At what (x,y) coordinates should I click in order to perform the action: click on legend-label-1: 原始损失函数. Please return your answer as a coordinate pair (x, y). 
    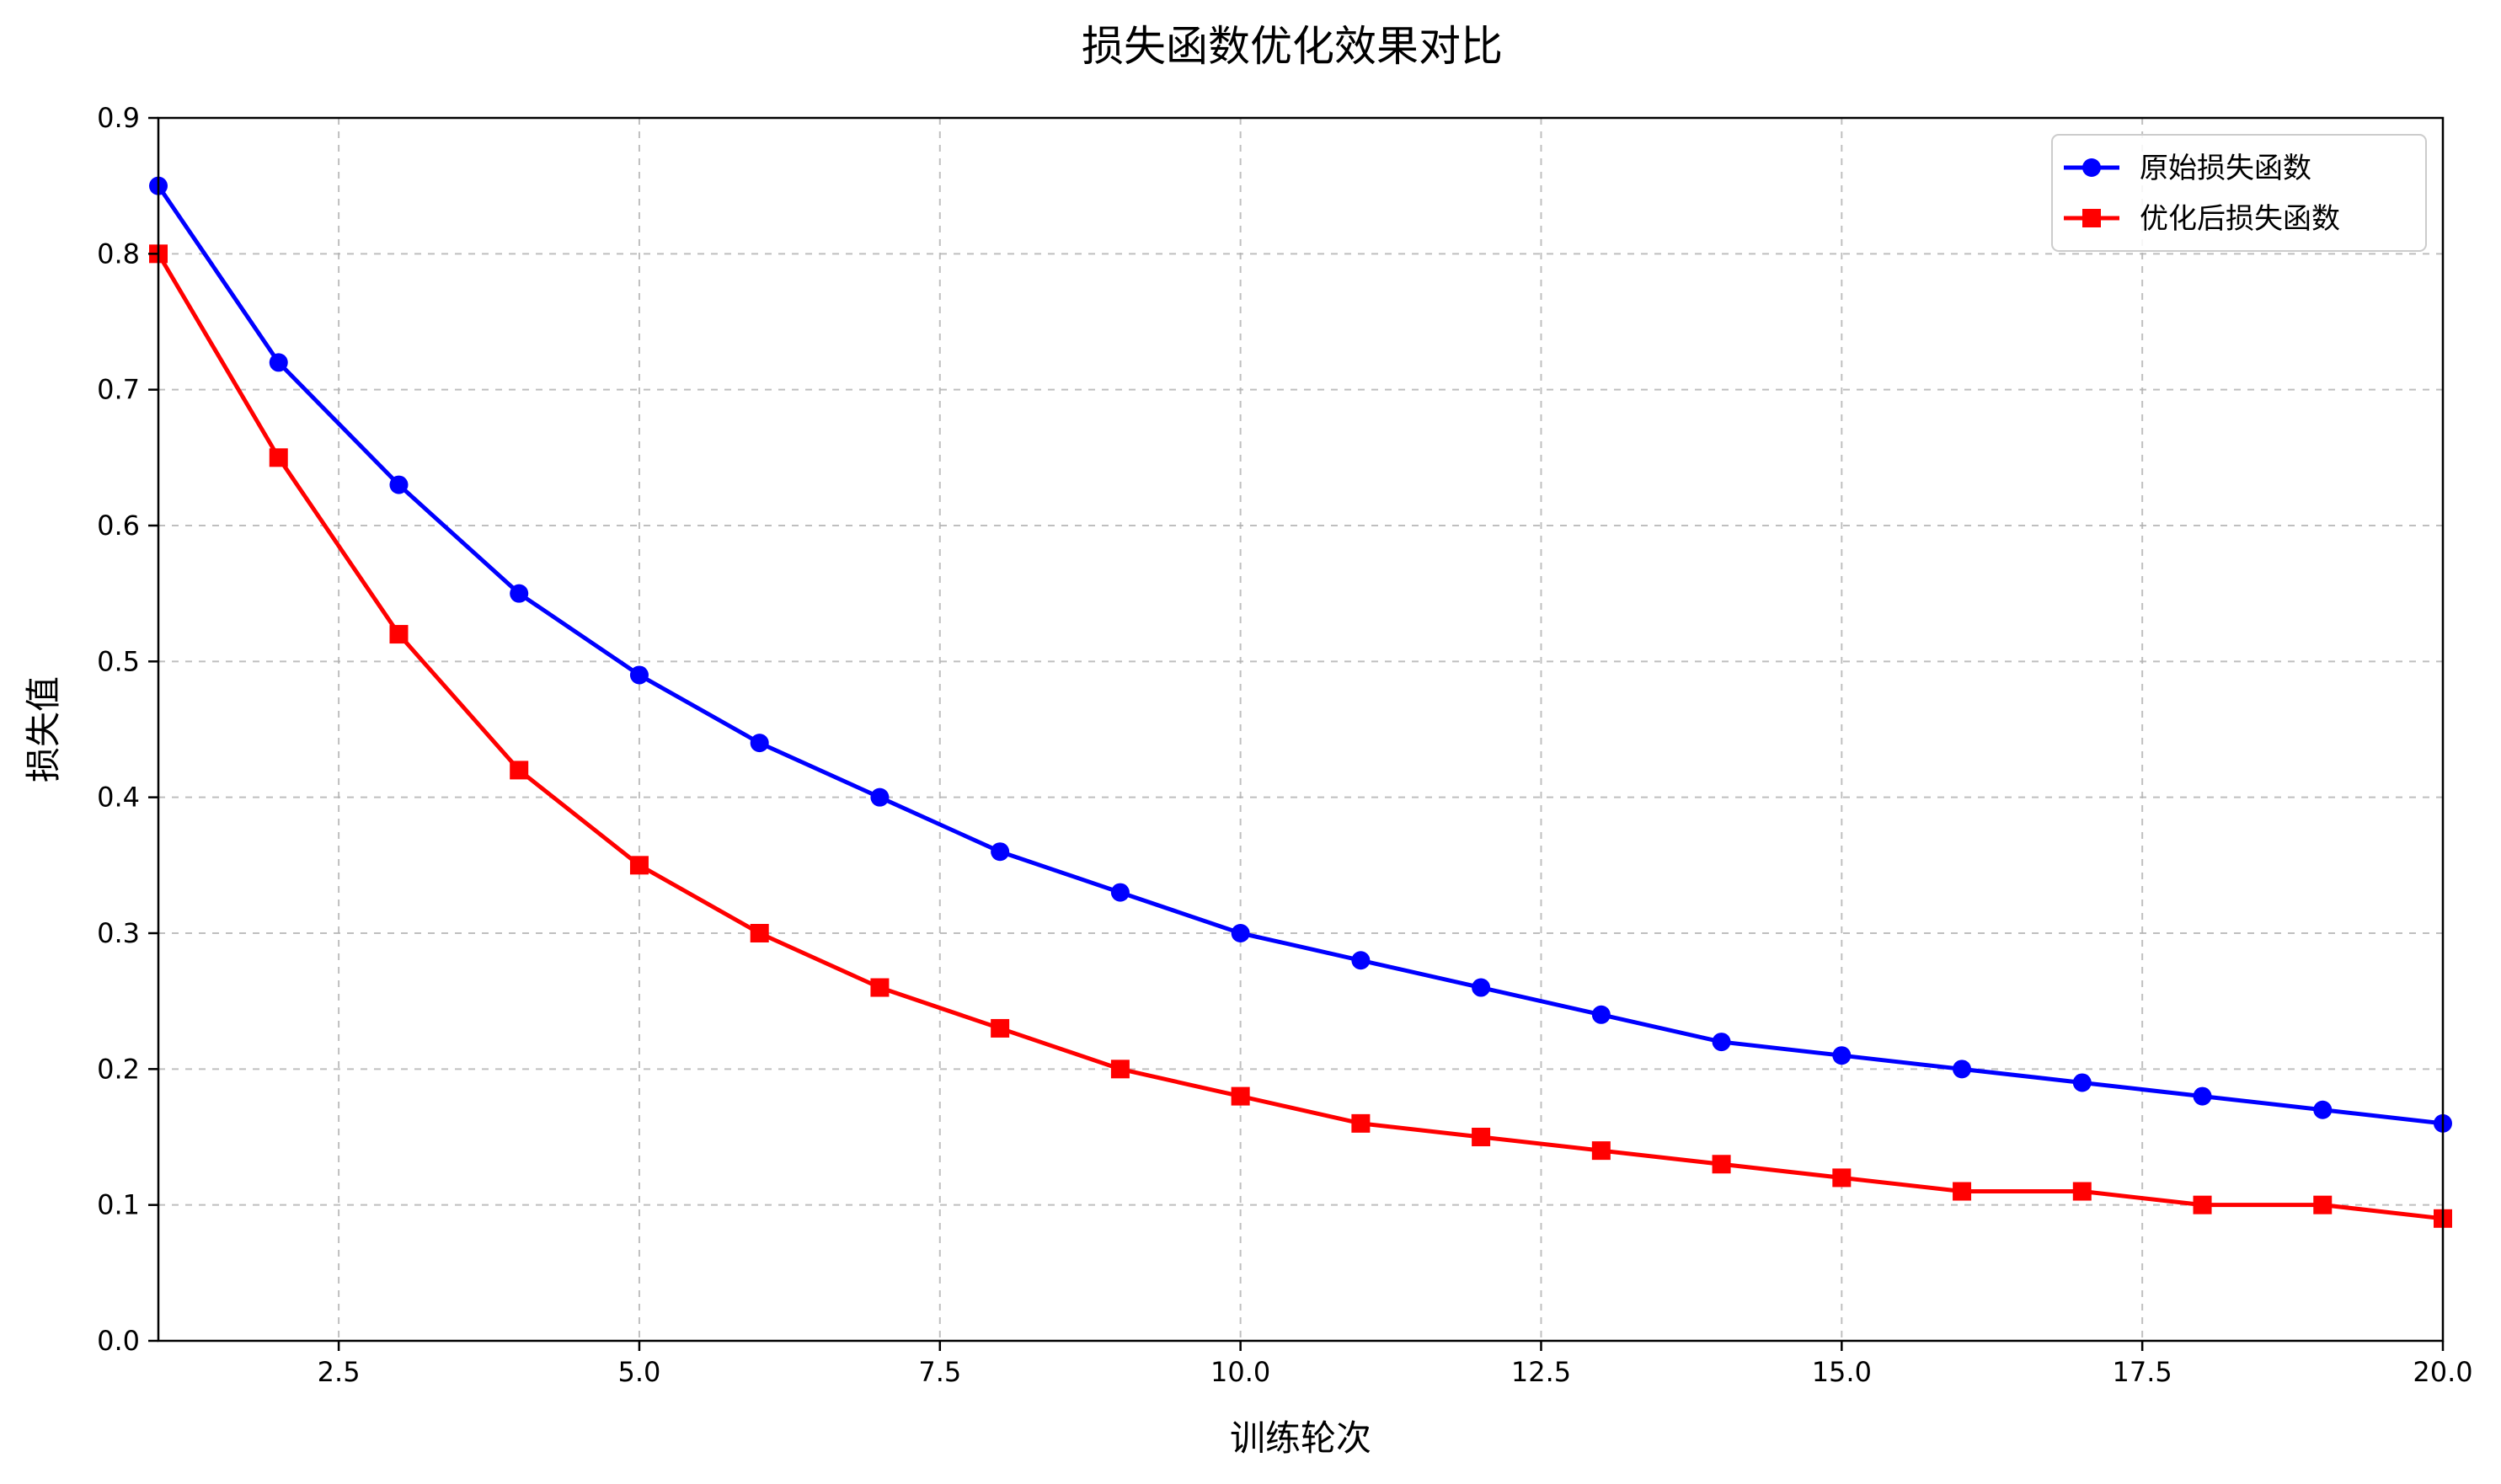
    Looking at the image, I should click on (2225, 168).